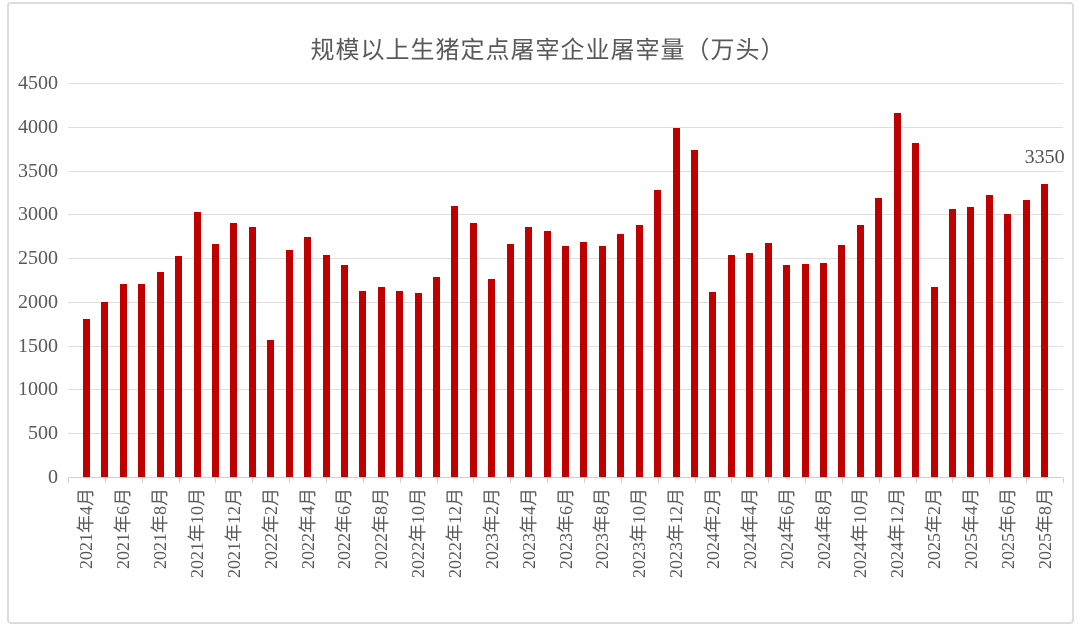  What do you see at coordinates (786, 528) in the screenshot?
I see `x-axis-tick-label: 2024年6月` at bounding box center [786, 528].